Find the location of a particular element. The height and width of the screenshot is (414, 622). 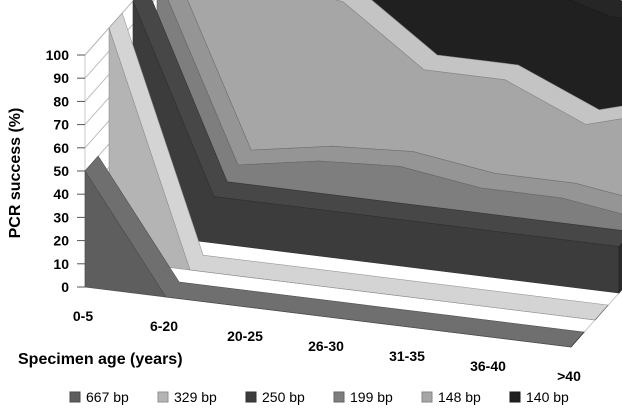

x-axis-ticks: 0-5 6-20 20-25 26-30 31-35 36-40 >40 is located at coordinates (327, 346).